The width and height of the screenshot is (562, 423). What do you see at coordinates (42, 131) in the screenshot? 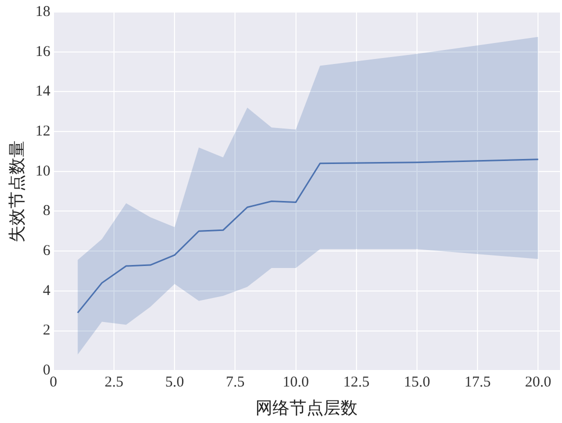
I see `y-tick-label: 12` at bounding box center [42, 131].